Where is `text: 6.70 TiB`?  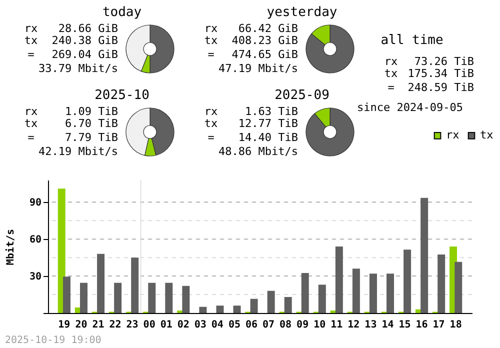 text: 6.70 TiB is located at coordinates (91, 123).